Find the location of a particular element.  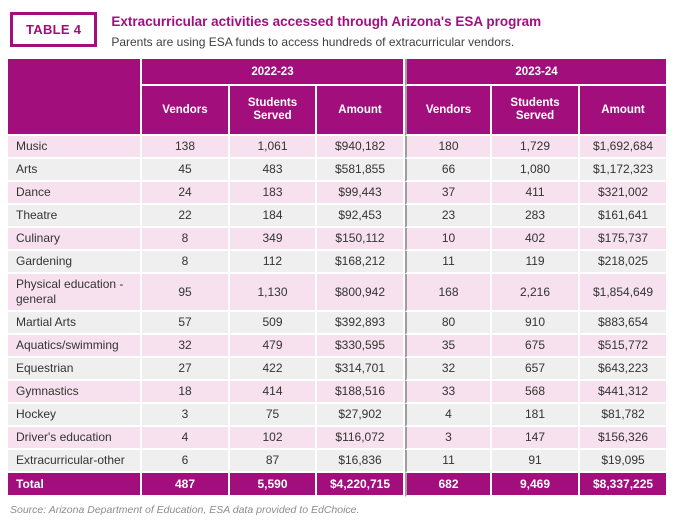

data-cell: $330,595 is located at coordinates (361, 346).